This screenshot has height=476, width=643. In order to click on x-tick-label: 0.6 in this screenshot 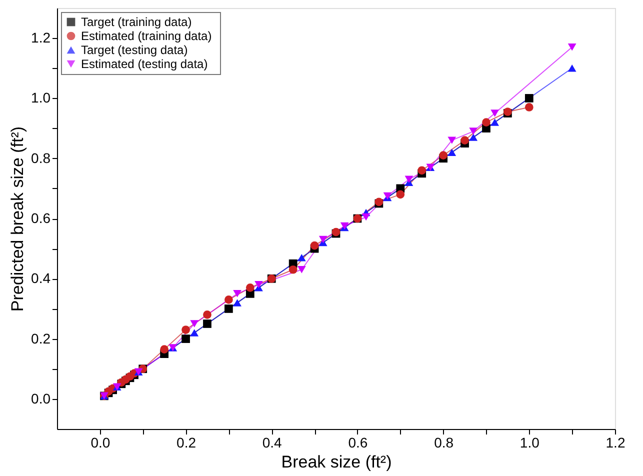, I will do `click(358, 442)`.